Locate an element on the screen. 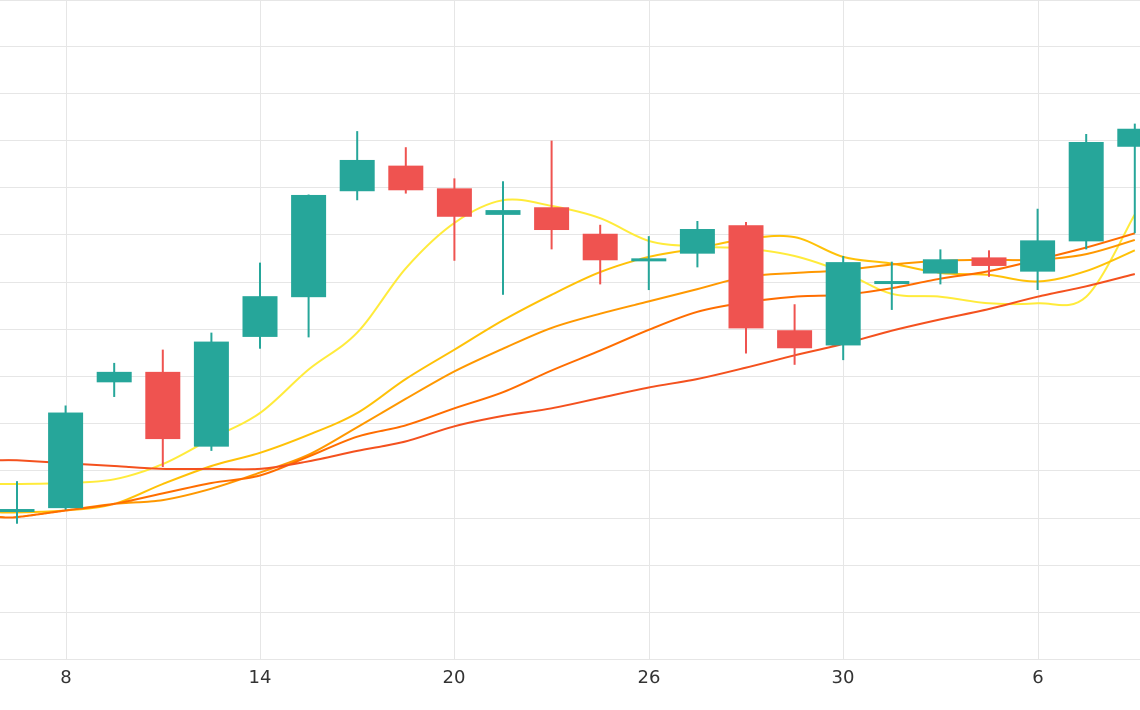 This screenshot has height=710, width=1140. x-tick-label: 14 is located at coordinates (260, 677).